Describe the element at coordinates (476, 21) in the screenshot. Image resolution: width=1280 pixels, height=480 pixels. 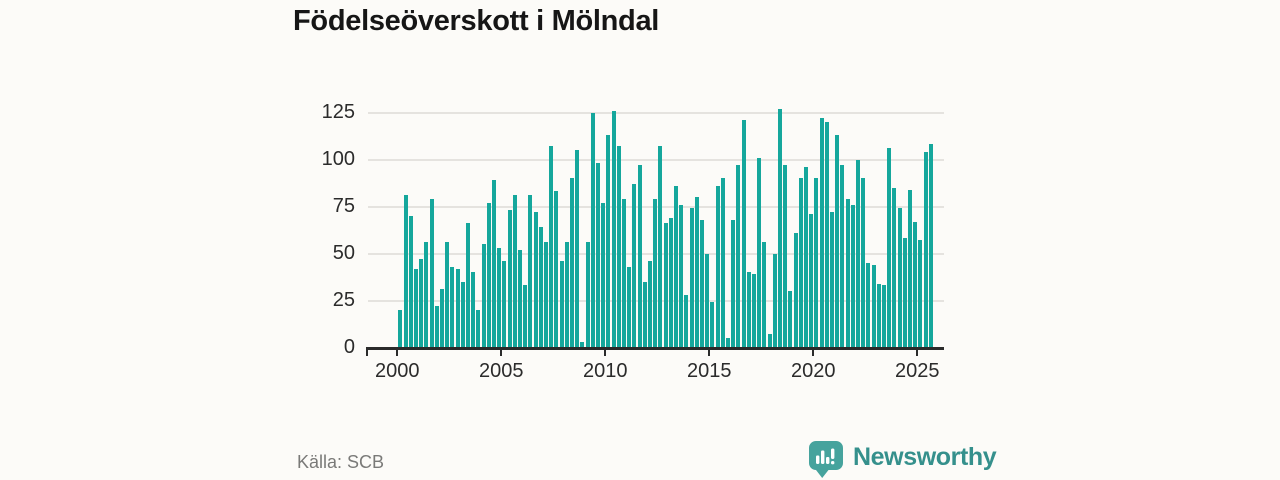
I see `chart-title: Födelseöverskott i Mölndal` at that location.